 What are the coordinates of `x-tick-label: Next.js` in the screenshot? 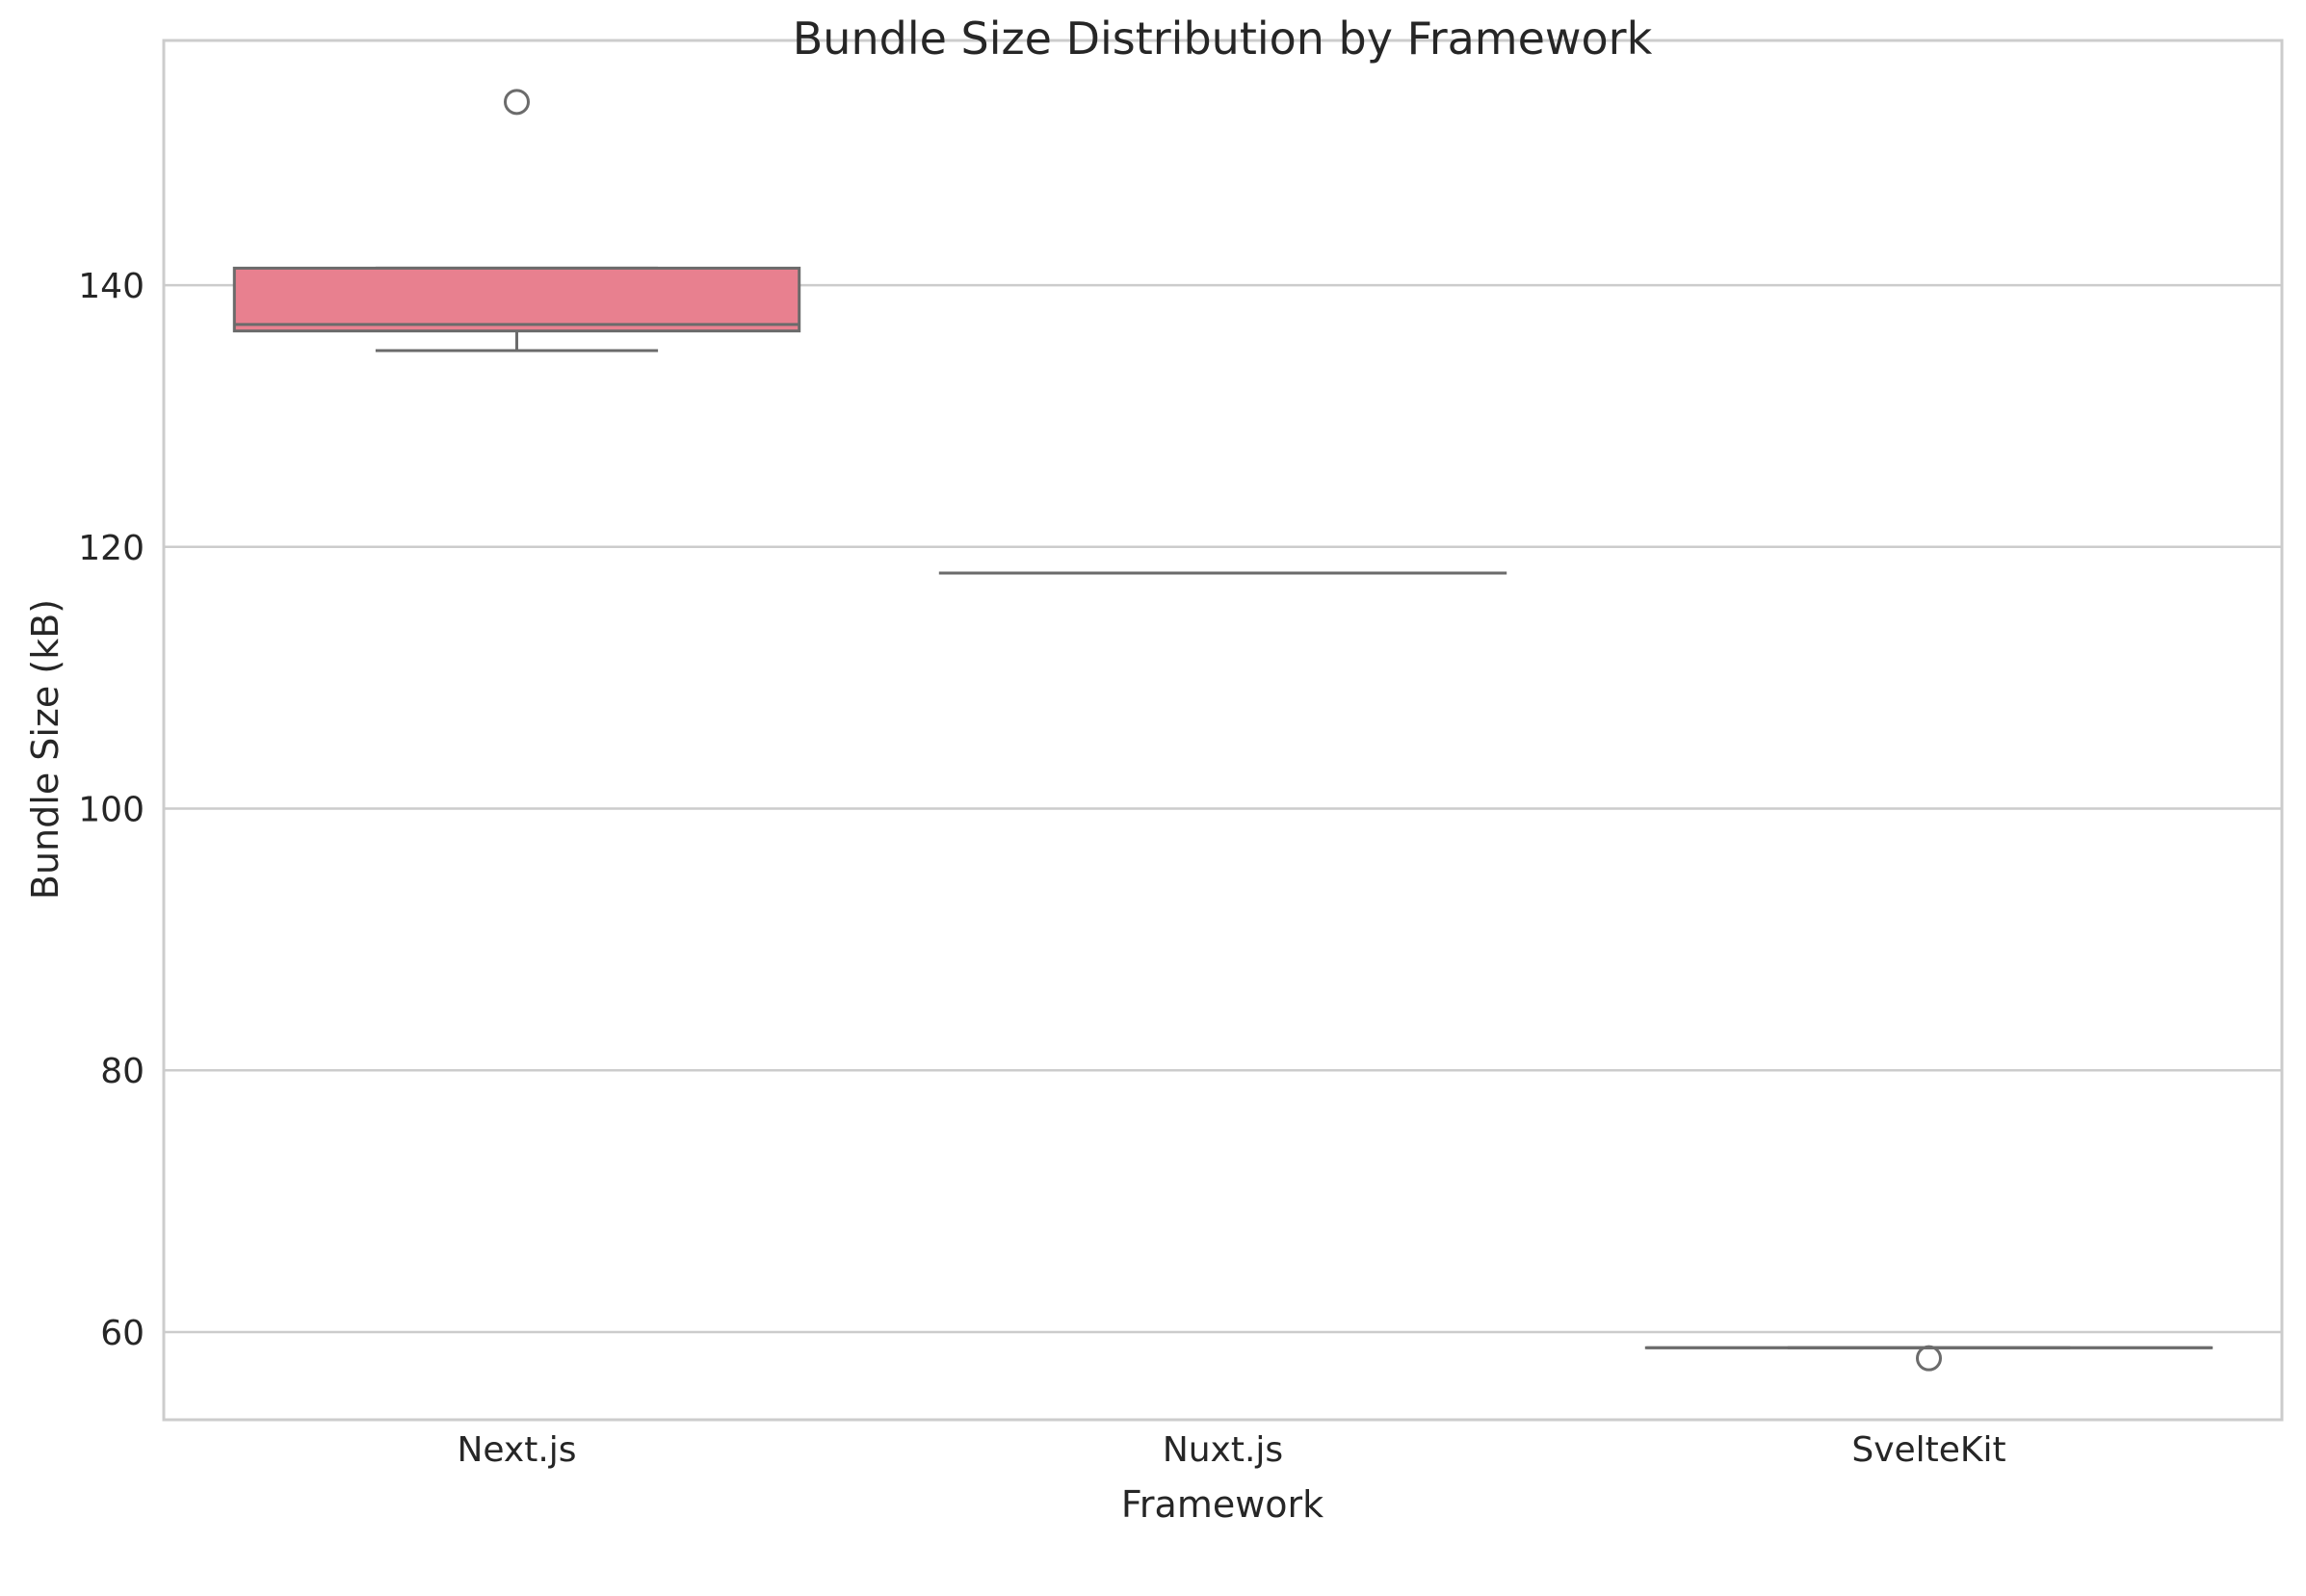 It's located at (516, 1450).